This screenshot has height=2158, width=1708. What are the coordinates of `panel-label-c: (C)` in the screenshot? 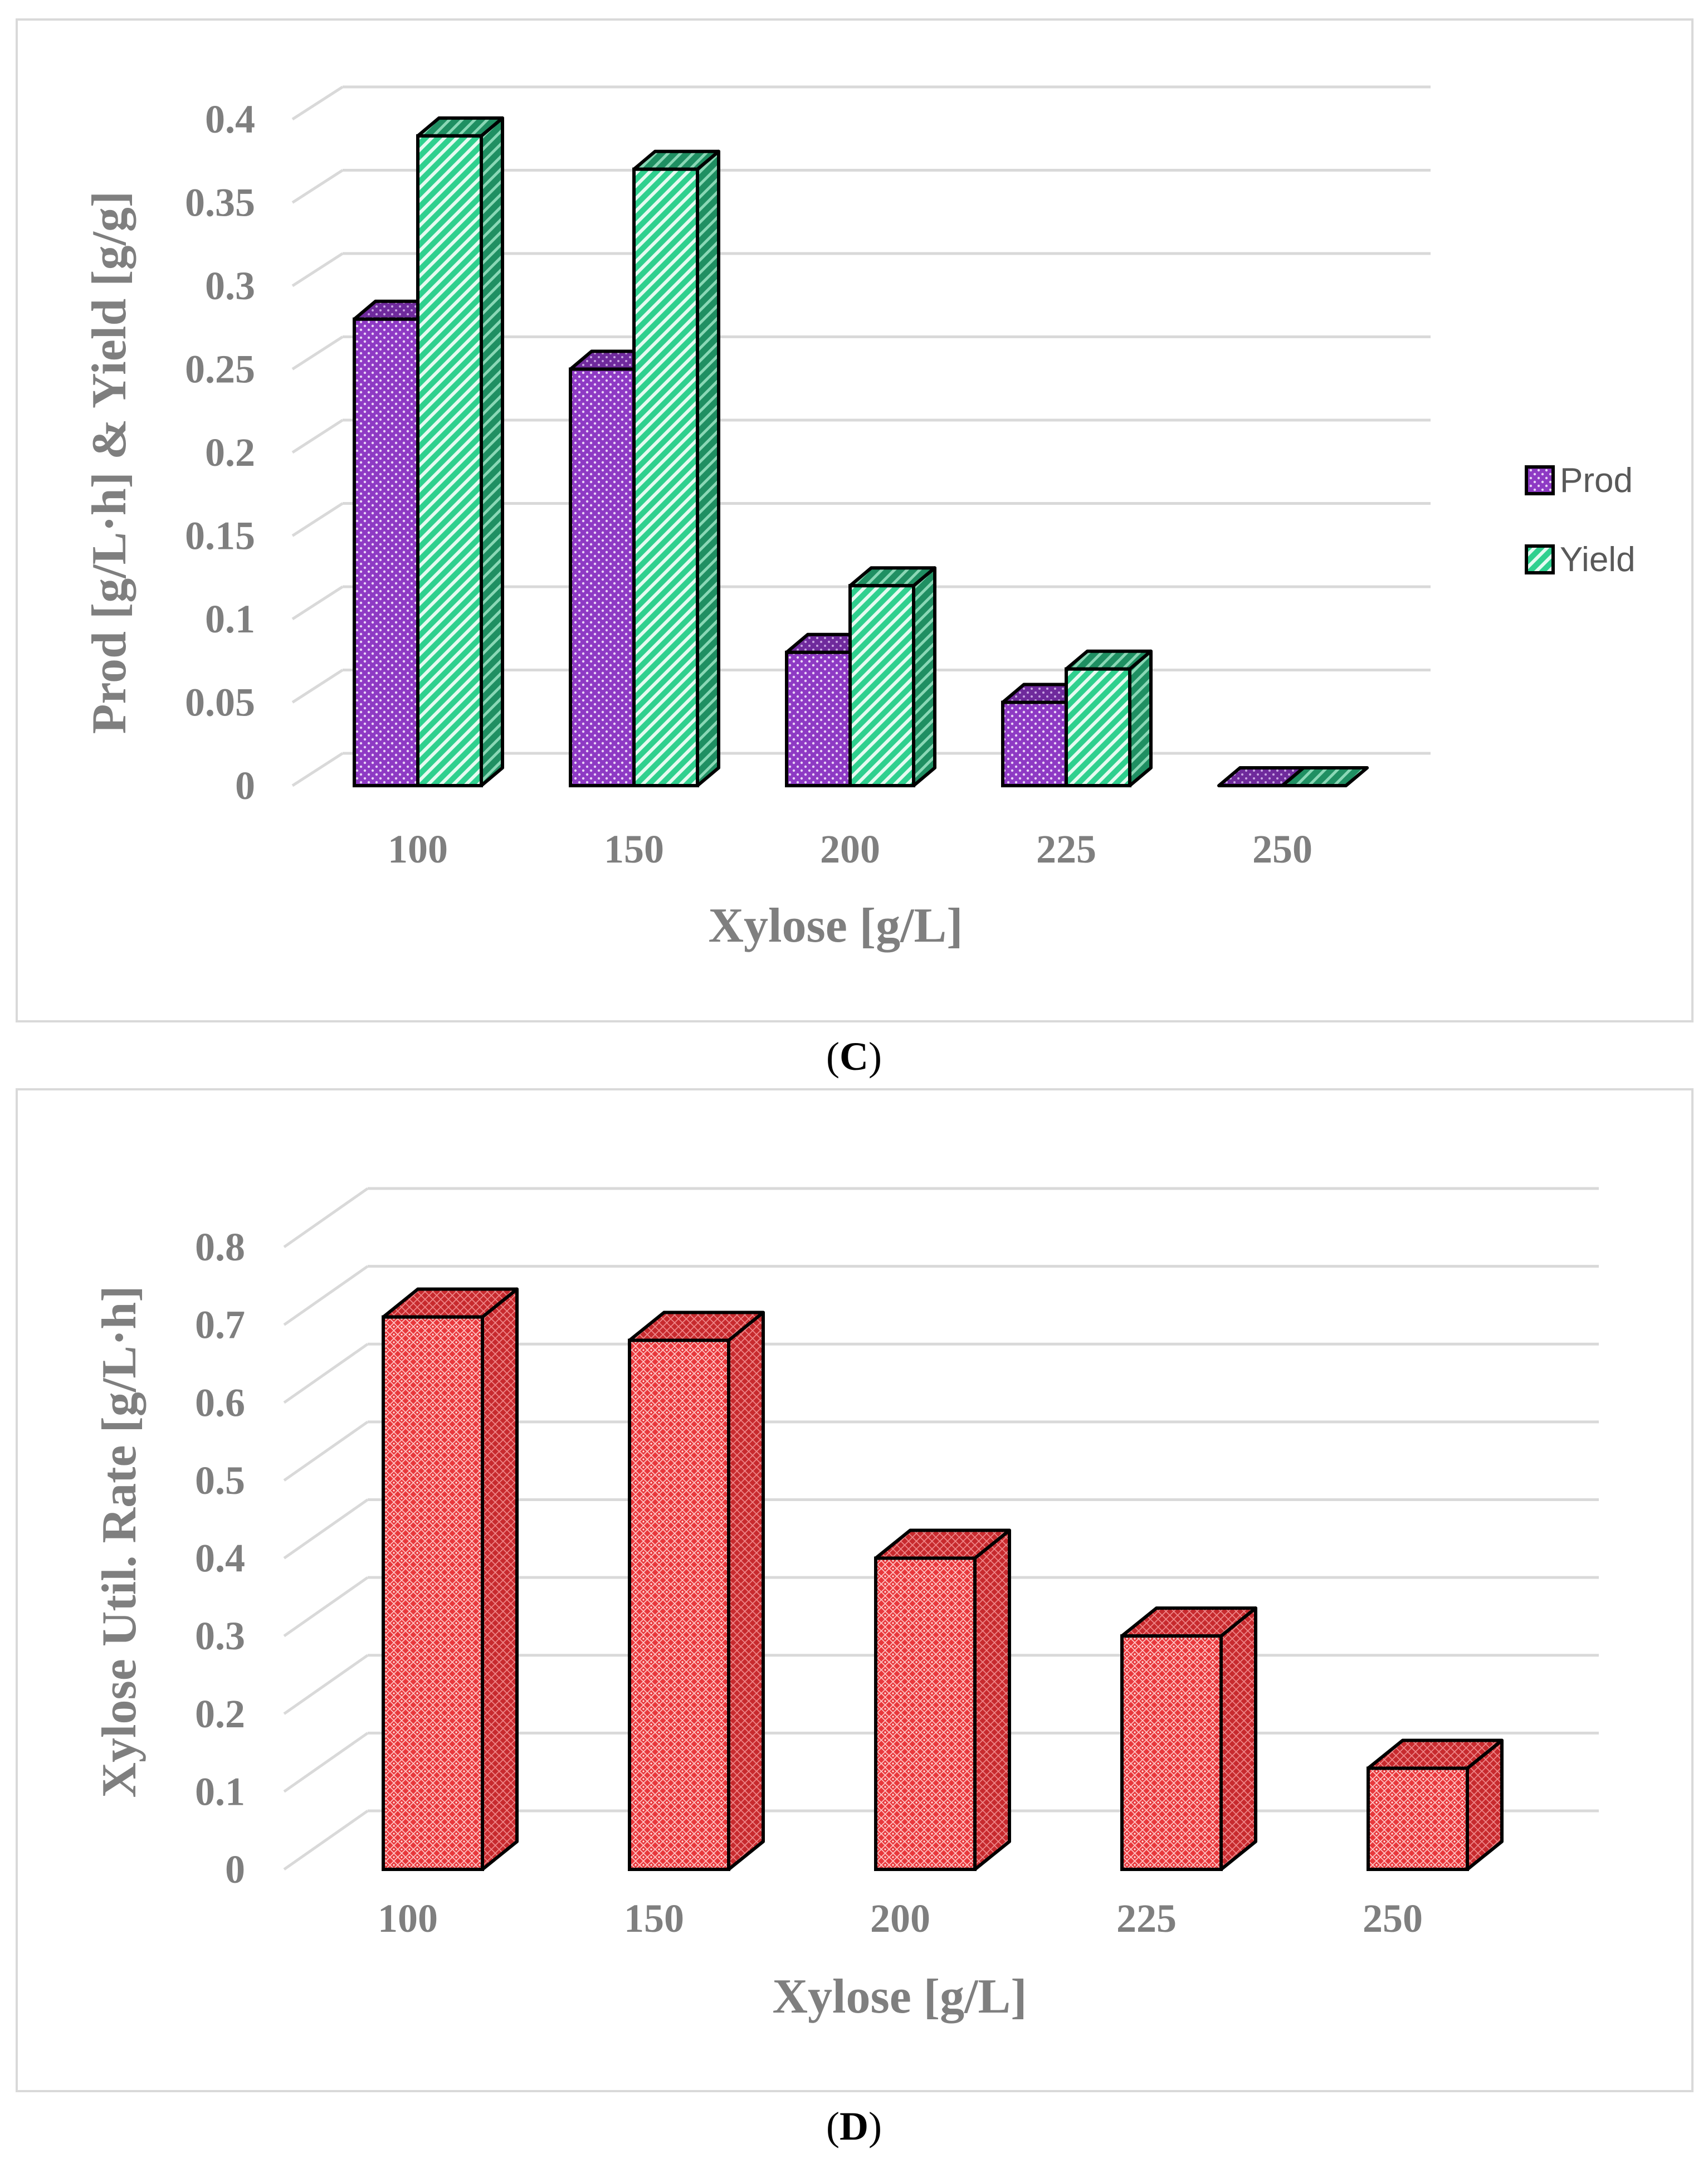 It's located at (854, 1056).